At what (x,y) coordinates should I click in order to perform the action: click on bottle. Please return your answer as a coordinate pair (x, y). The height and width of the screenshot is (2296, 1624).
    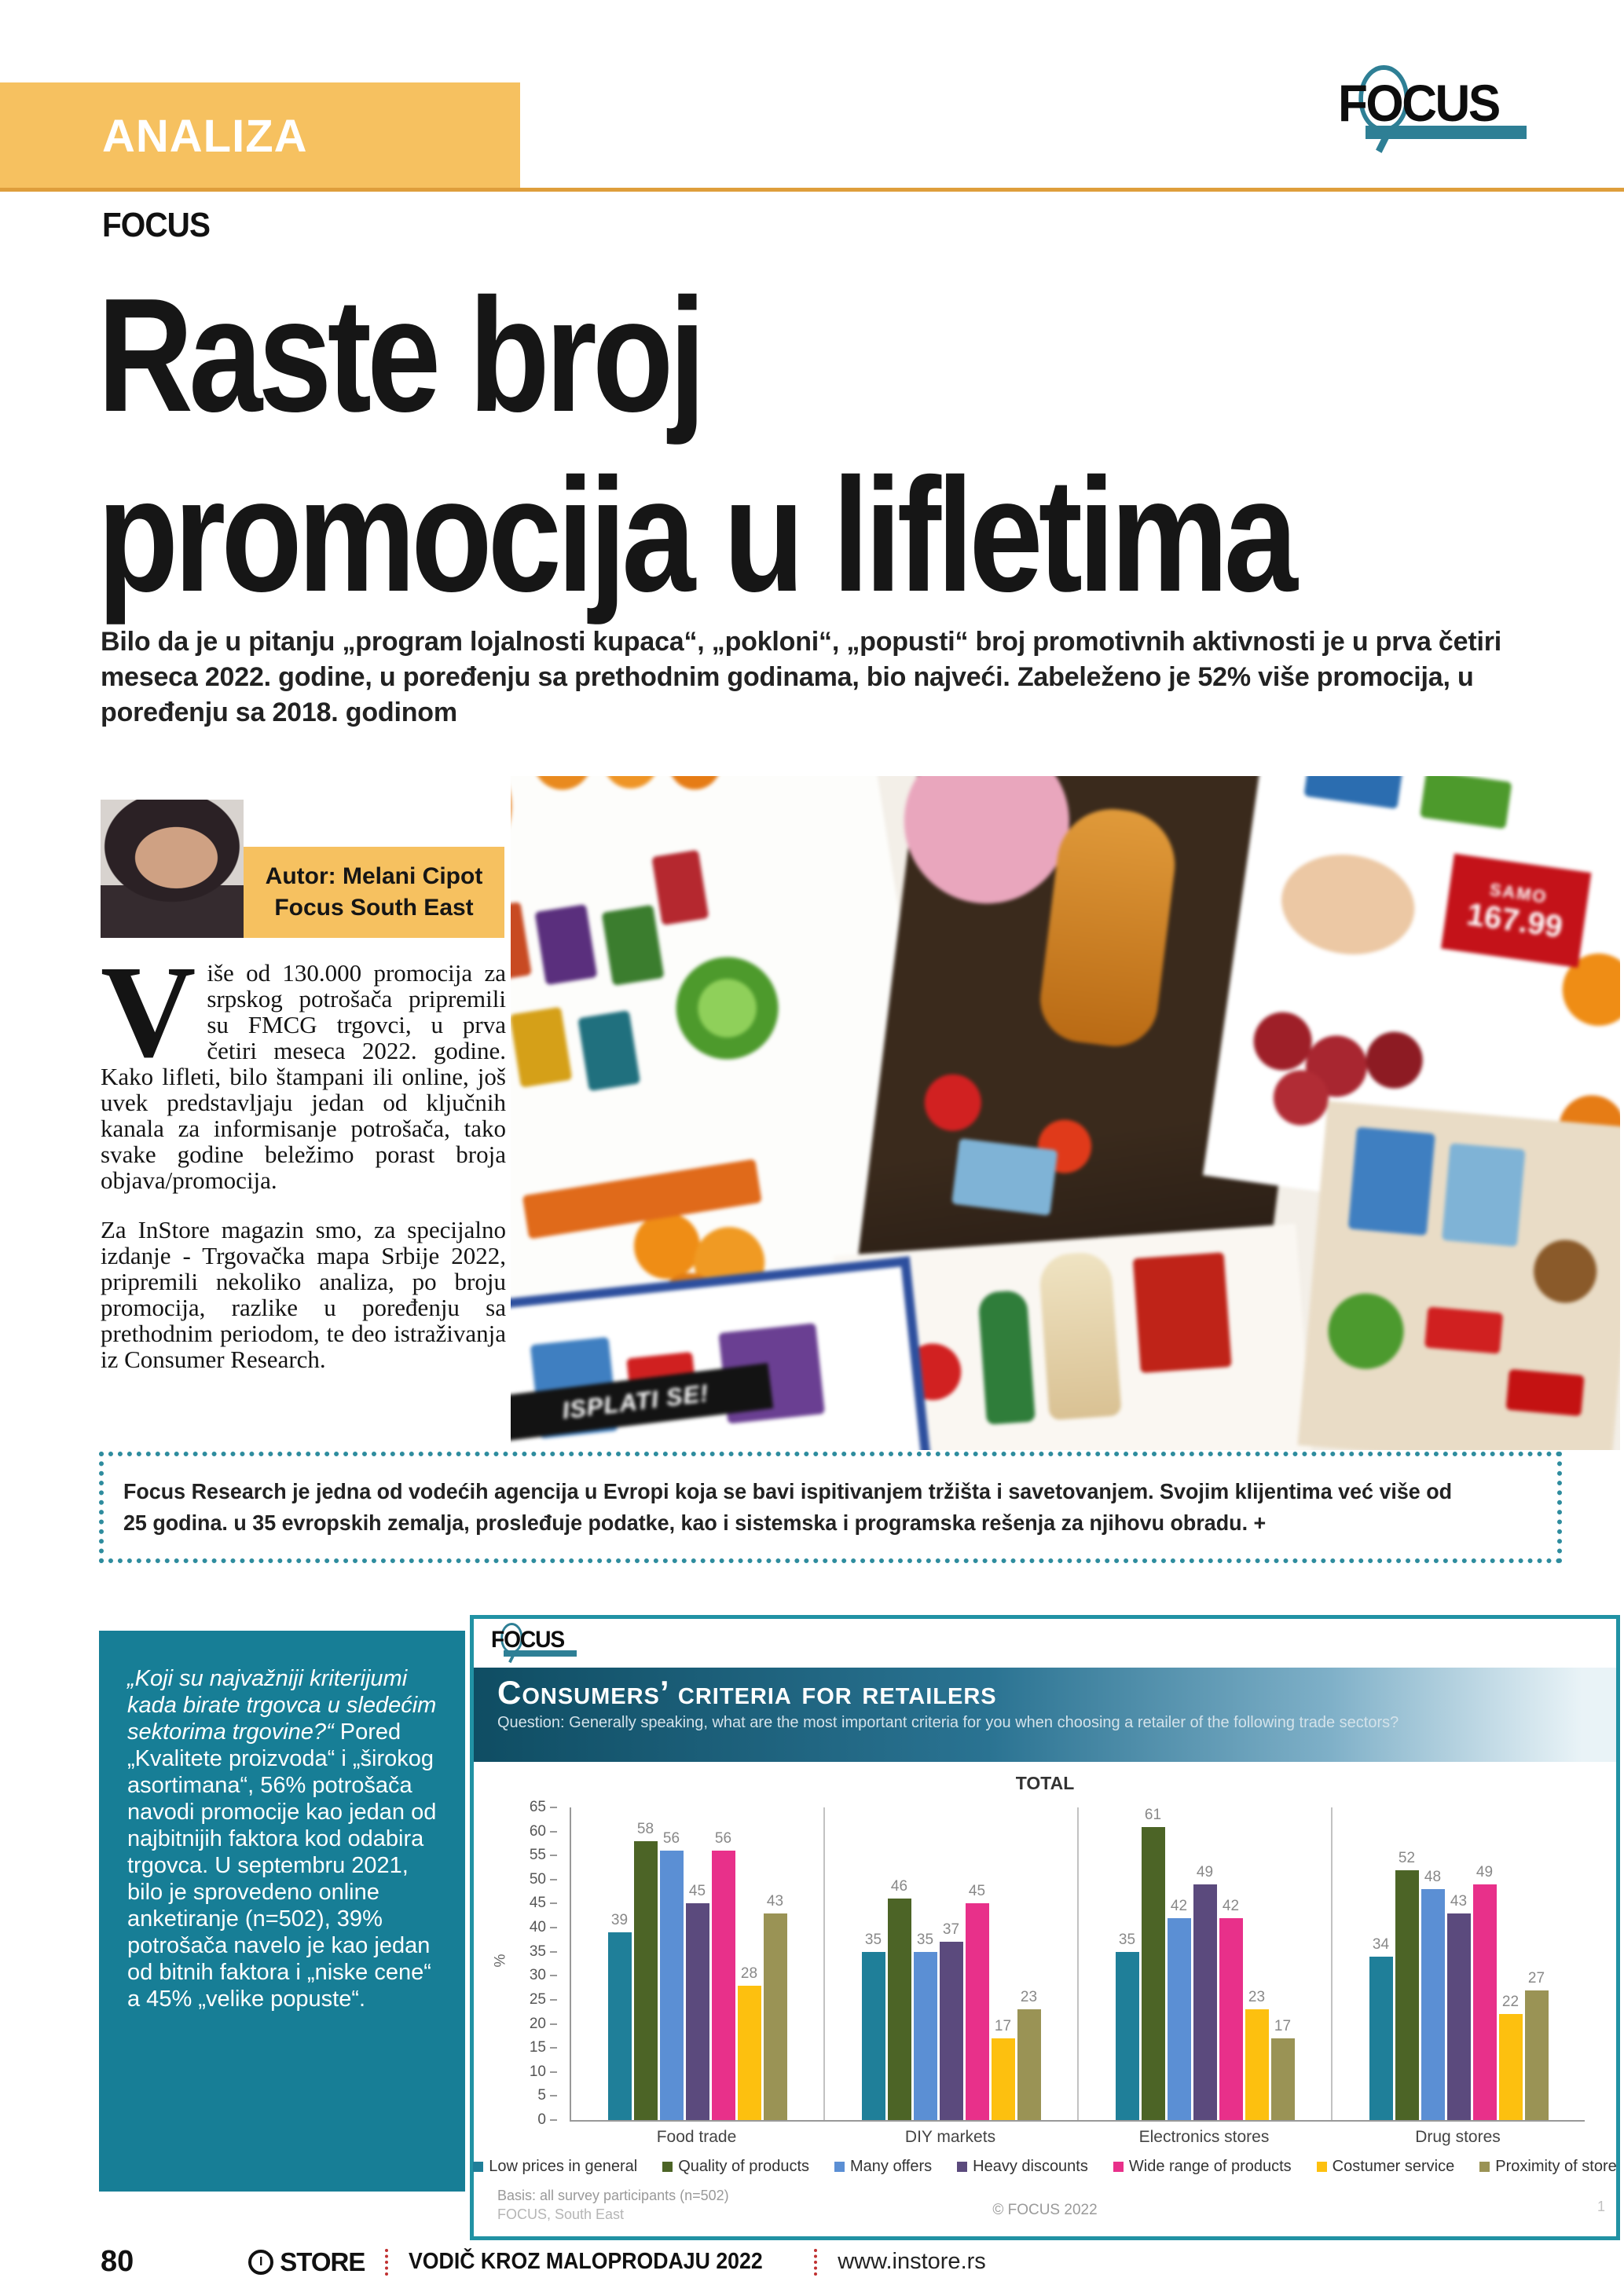
    Looking at the image, I should click on (1007, 1357).